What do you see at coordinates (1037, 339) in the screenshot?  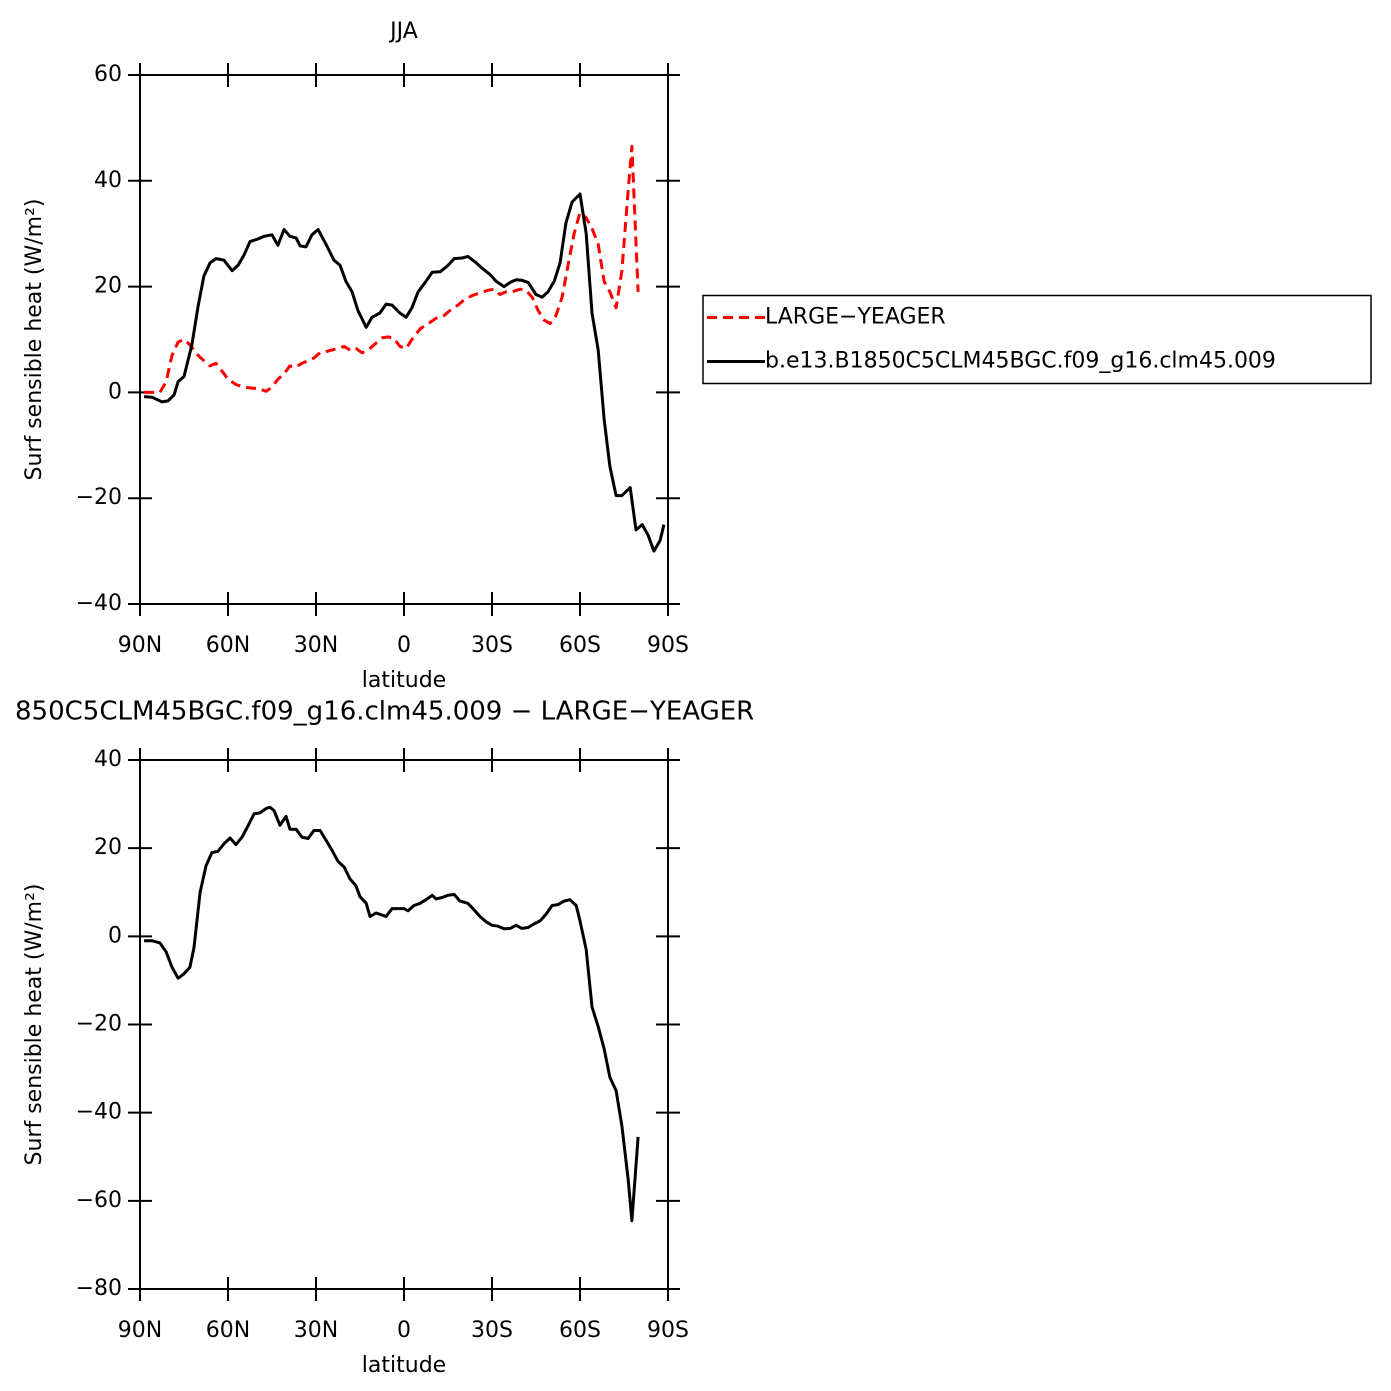 I see `legend-box` at bounding box center [1037, 339].